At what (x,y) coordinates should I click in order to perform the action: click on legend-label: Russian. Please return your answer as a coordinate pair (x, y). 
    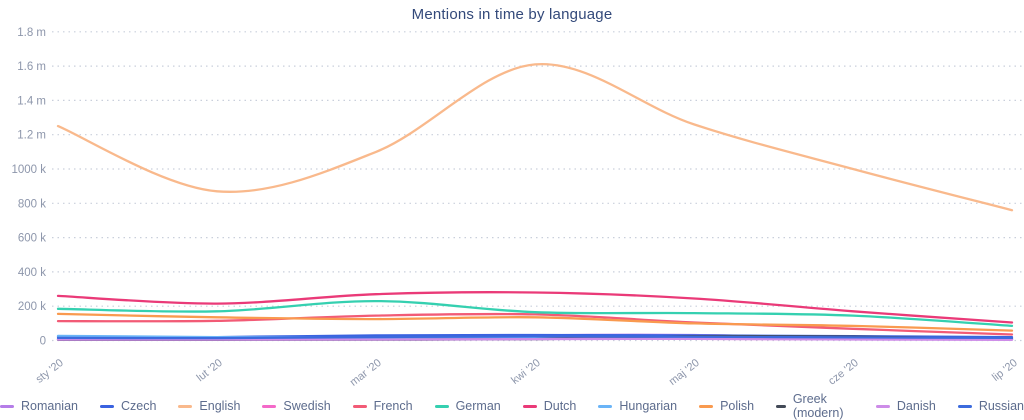
    Looking at the image, I should click on (1001, 406).